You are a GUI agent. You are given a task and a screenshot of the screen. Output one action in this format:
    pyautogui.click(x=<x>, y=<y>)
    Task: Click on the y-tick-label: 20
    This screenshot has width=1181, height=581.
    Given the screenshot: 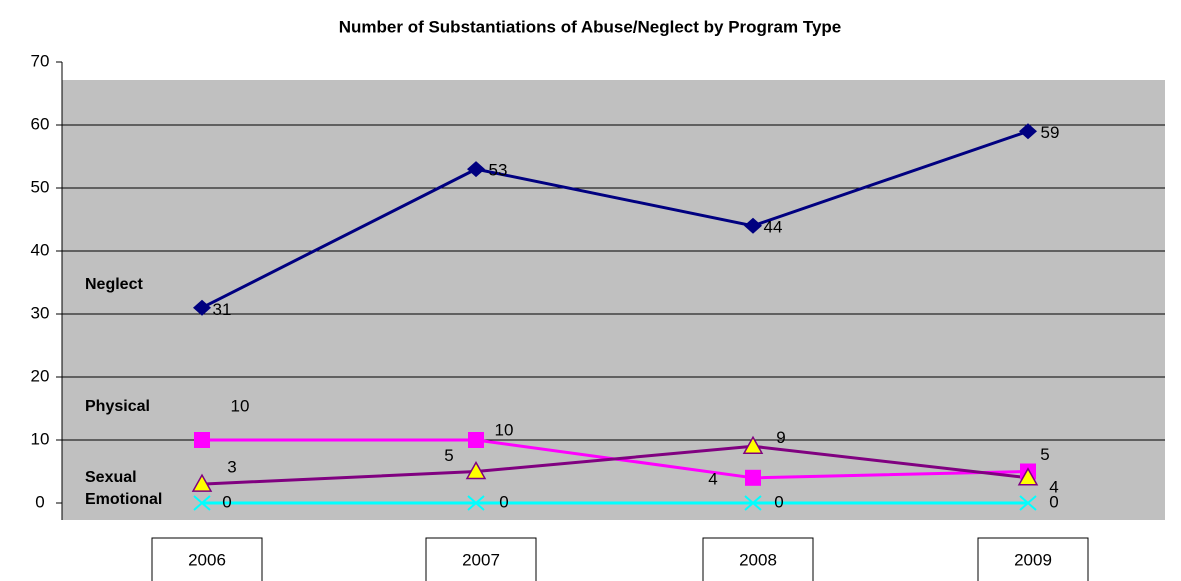 What is the action you would take?
    pyautogui.click(x=40, y=375)
    